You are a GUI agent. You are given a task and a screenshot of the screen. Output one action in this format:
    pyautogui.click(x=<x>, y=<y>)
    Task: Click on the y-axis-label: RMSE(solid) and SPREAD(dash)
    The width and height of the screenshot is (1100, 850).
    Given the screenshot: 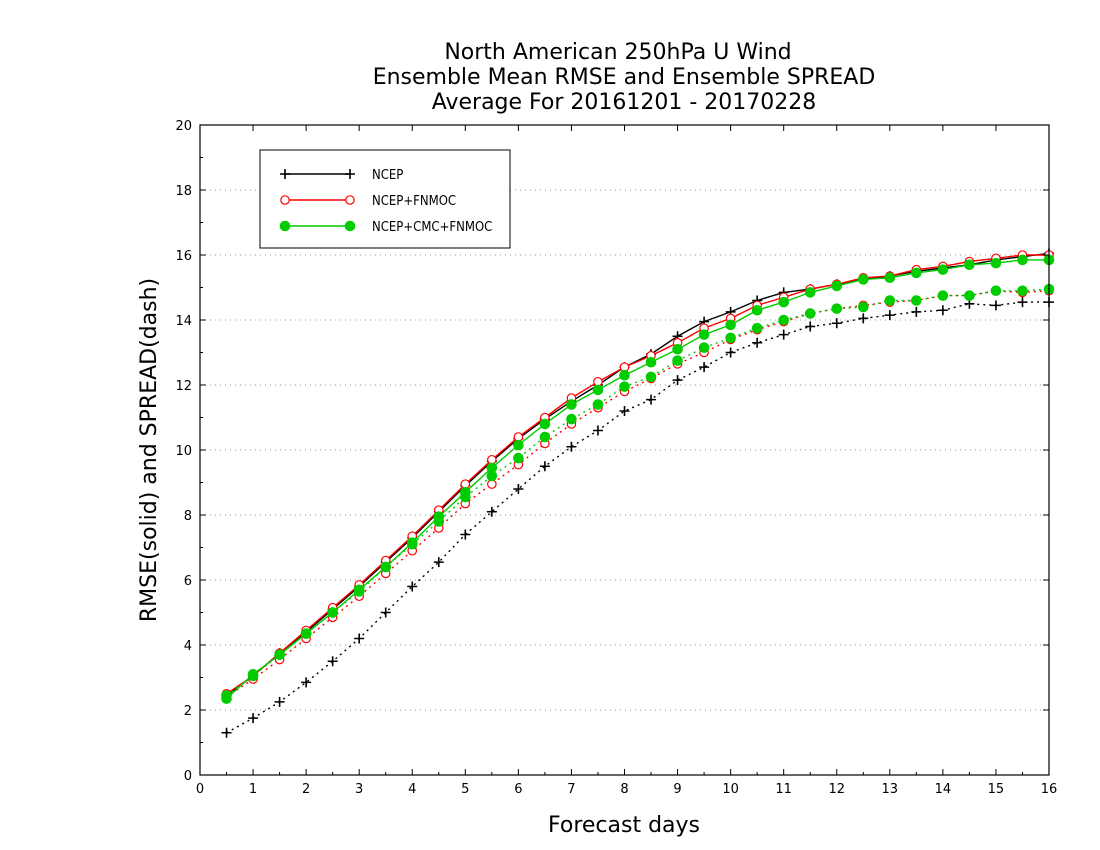 What is the action you would take?
    pyautogui.click(x=149, y=450)
    